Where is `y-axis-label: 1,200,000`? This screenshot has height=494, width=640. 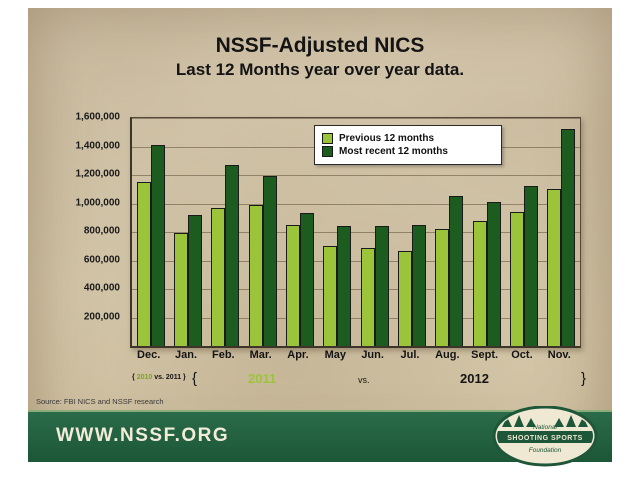 y-axis-label: 1,200,000 is located at coordinates (98, 174).